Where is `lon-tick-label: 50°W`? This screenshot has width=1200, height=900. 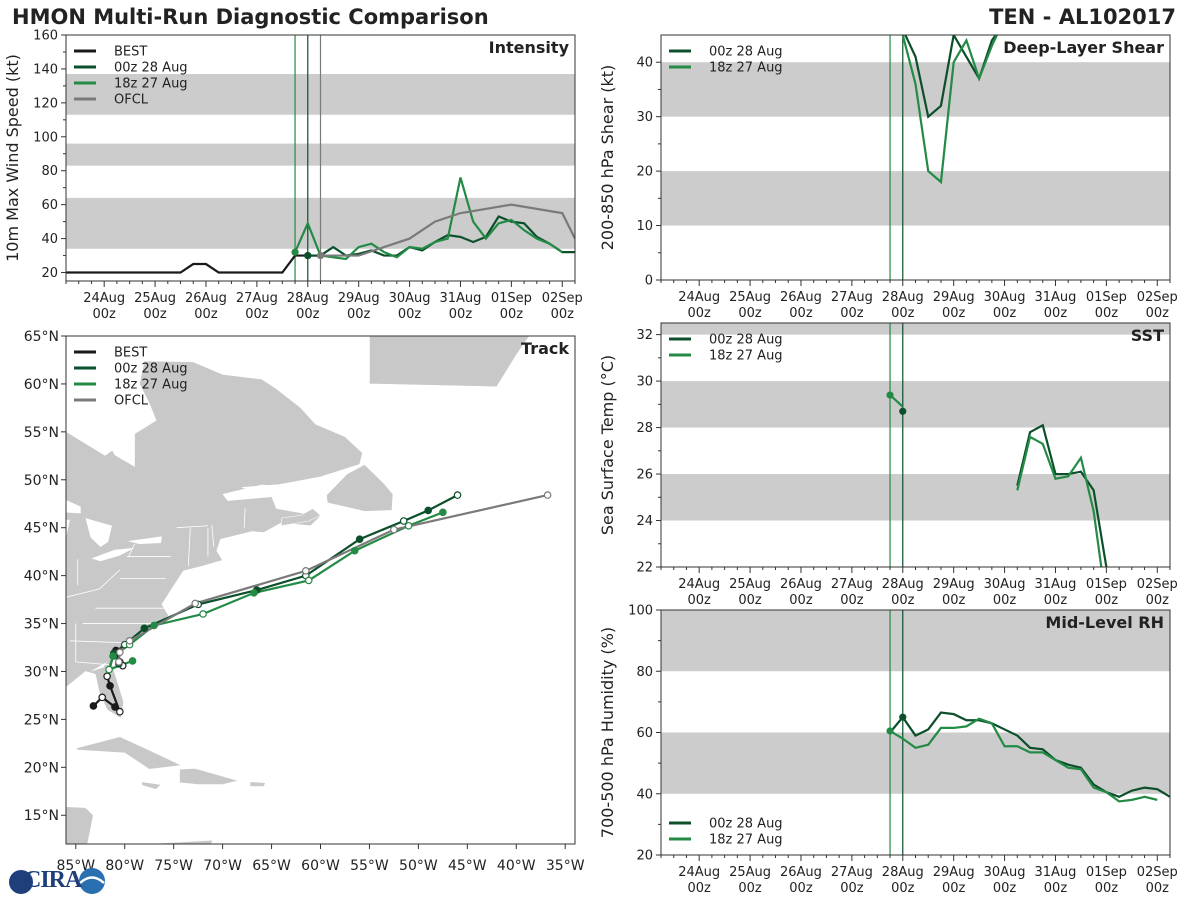
lon-tick-label: 50°W is located at coordinates (418, 866).